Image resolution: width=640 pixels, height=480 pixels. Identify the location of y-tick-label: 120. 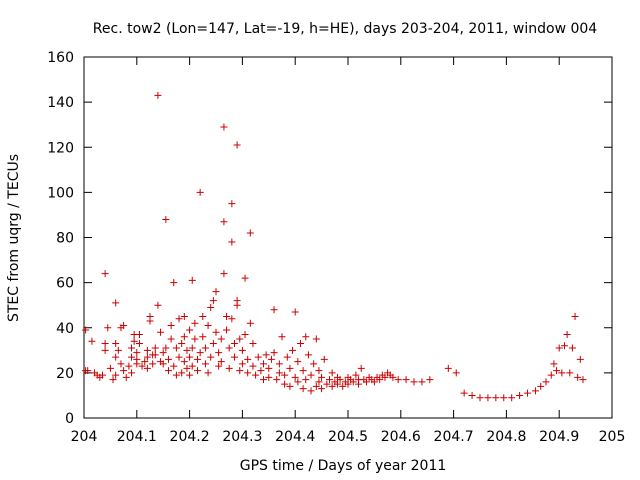
(60, 148).